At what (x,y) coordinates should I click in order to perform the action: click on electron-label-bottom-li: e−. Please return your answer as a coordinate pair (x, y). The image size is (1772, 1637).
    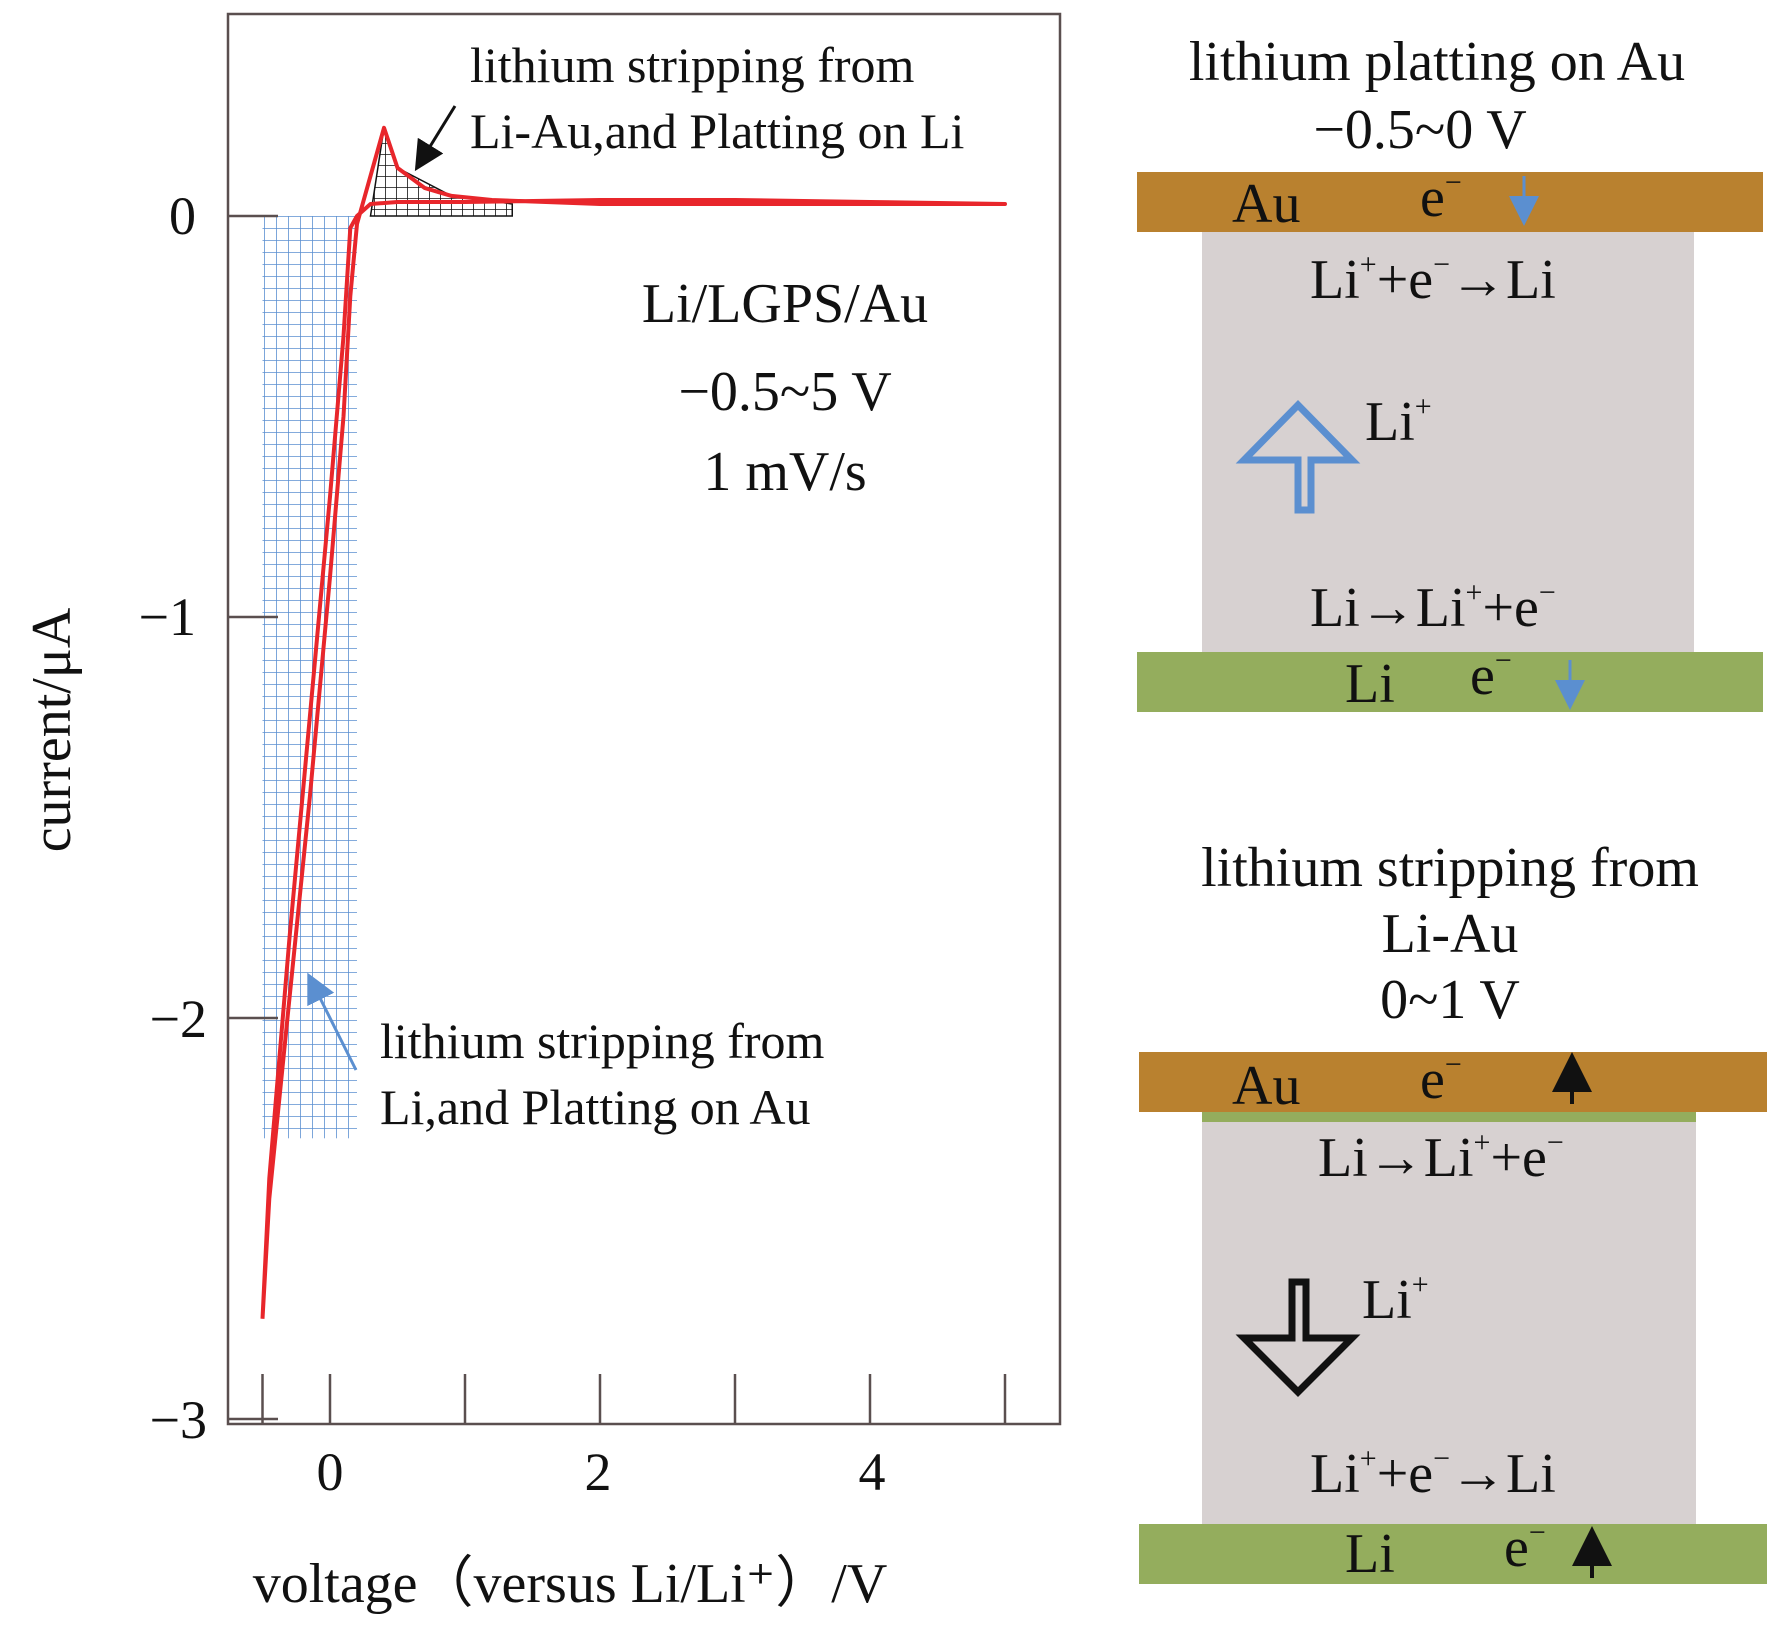
    Looking at the image, I should click on (1525, 1547).